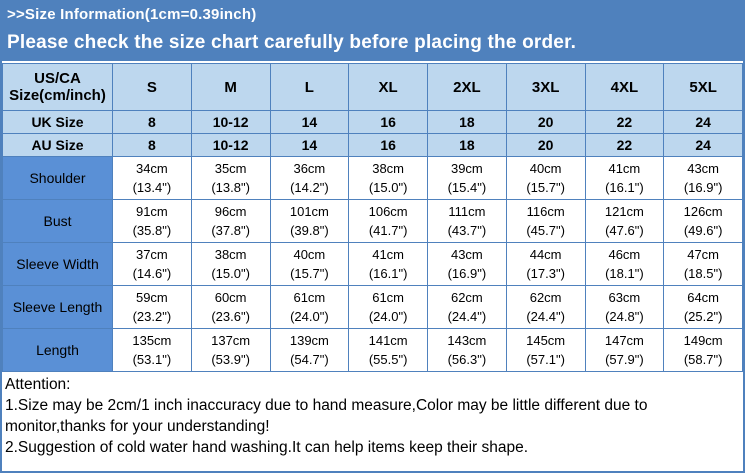 Image resolution: width=745 pixels, height=473 pixels. What do you see at coordinates (309, 178) in the screenshot?
I see `measure-cell: 36cm (14.2")` at bounding box center [309, 178].